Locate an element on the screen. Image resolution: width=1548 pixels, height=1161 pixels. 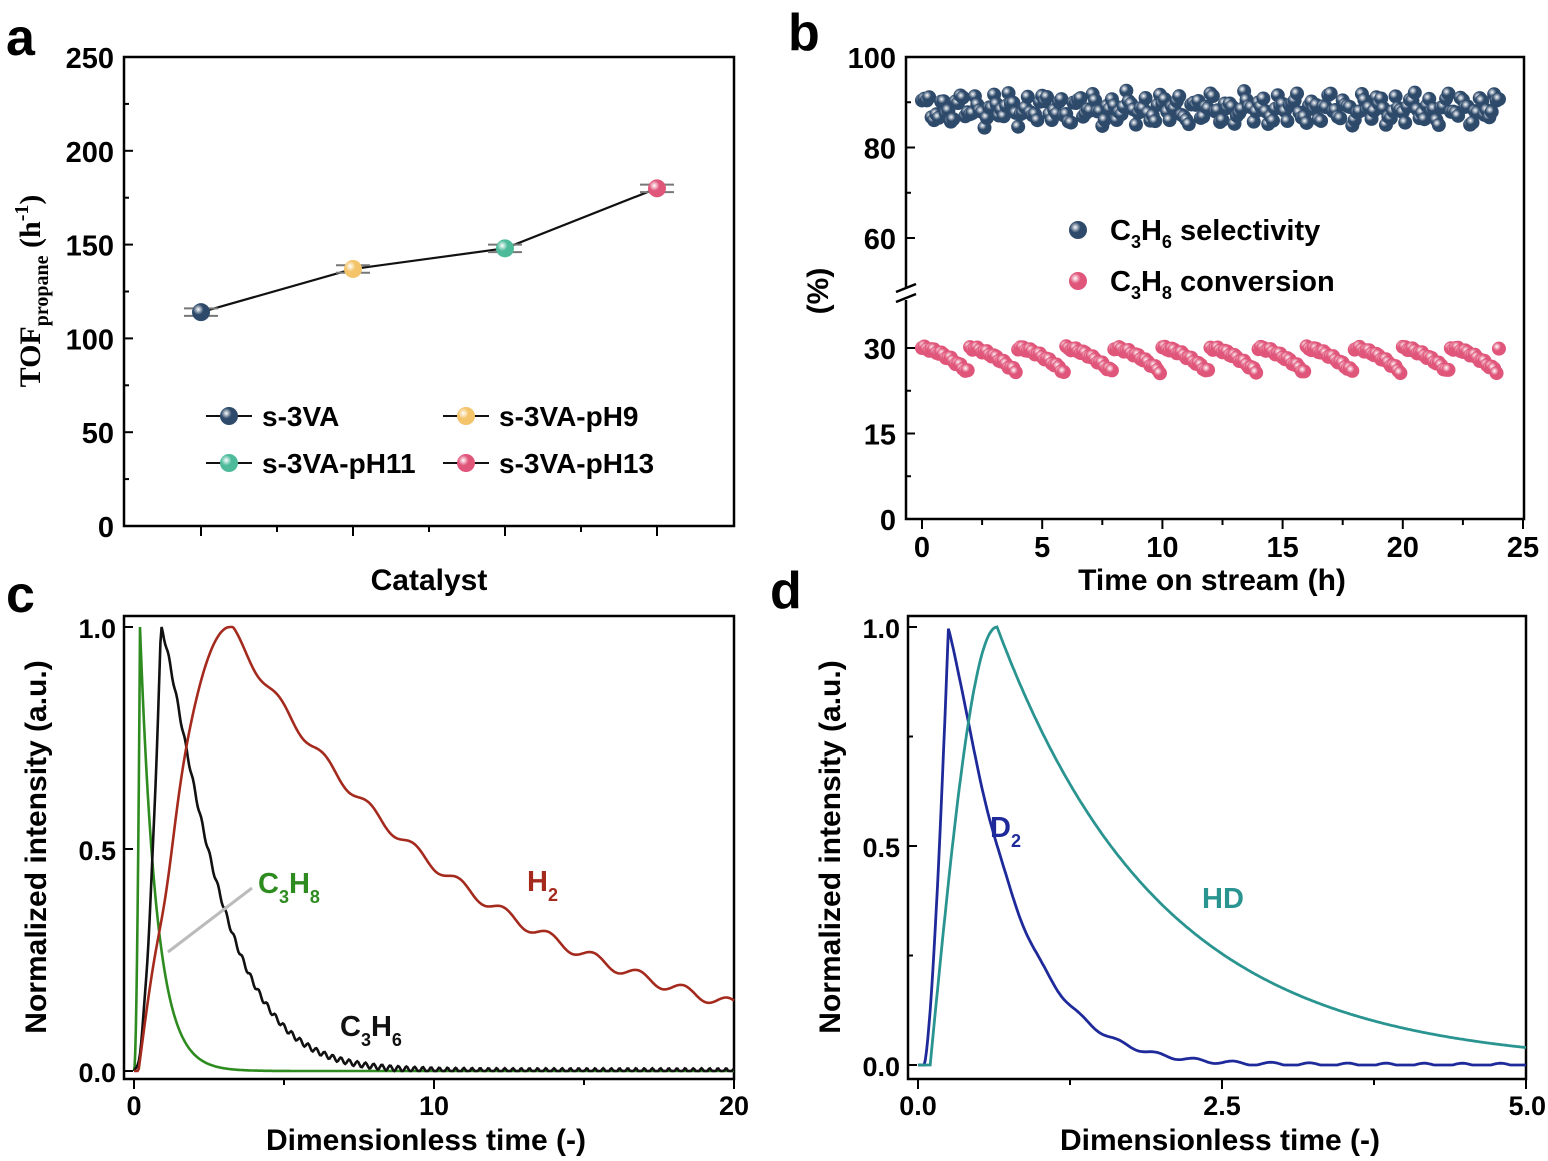
panel-c-xtick-label: 10 is located at coordinates (434, 1106).